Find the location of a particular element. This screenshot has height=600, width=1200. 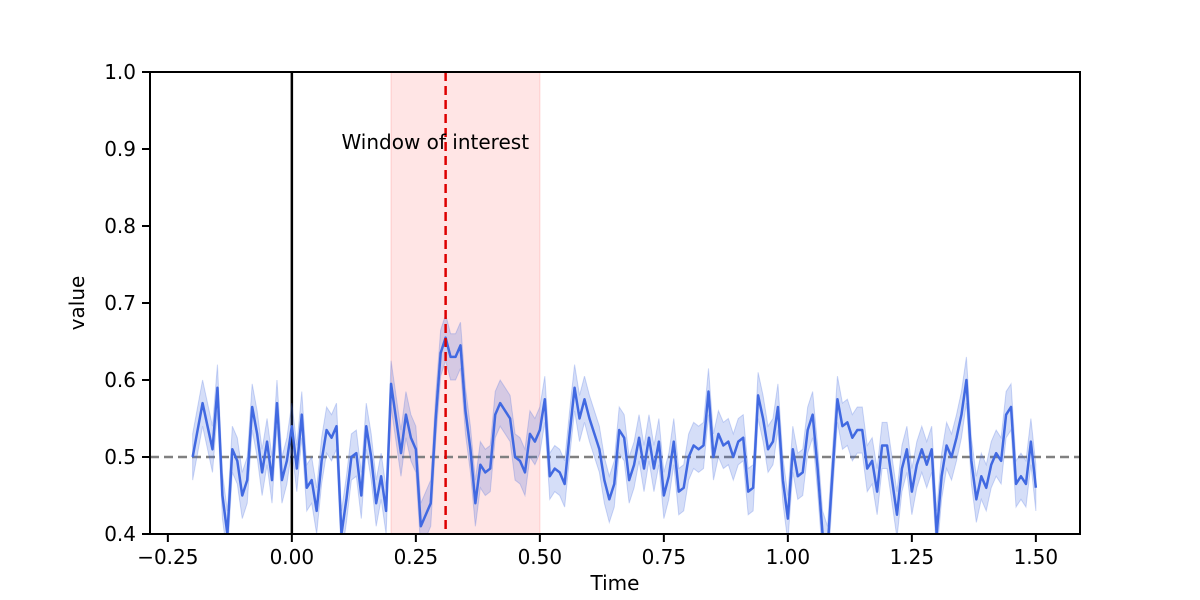

annotation: Window of interest is located at coordinates (435, 142).